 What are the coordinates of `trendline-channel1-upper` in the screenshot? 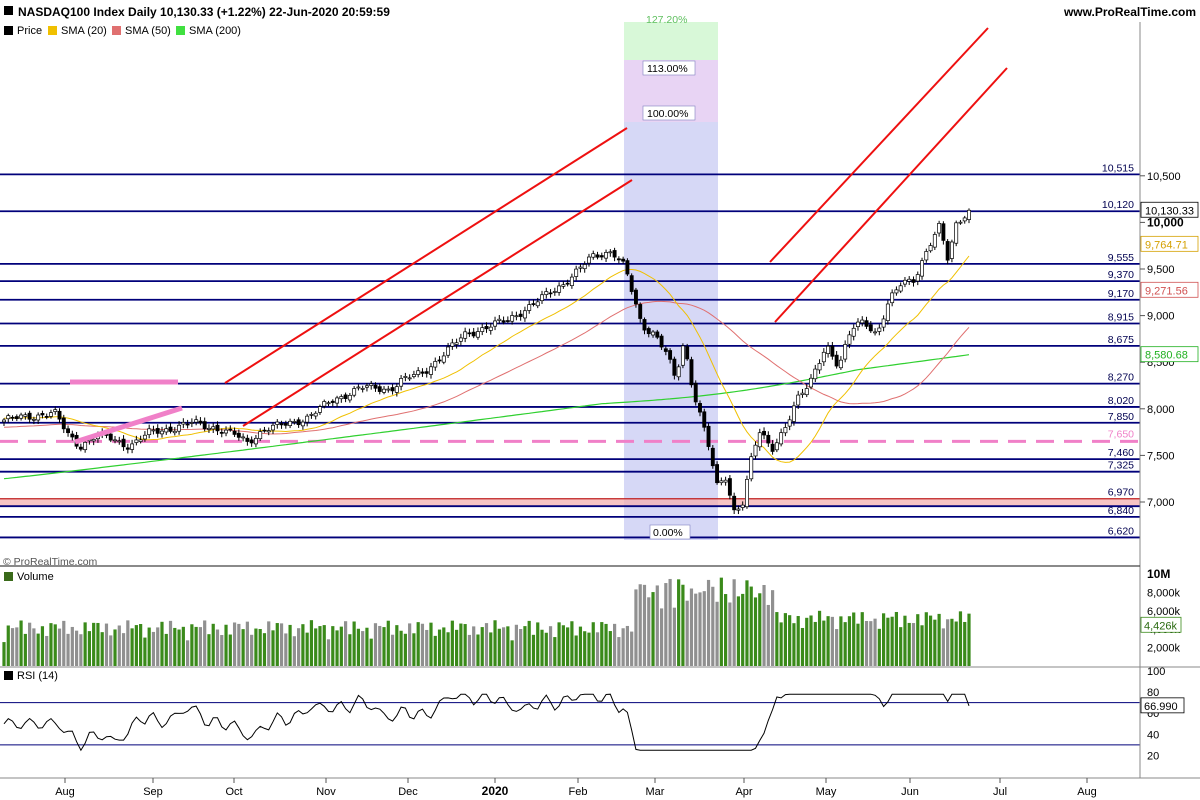 It's located at (426, 255).